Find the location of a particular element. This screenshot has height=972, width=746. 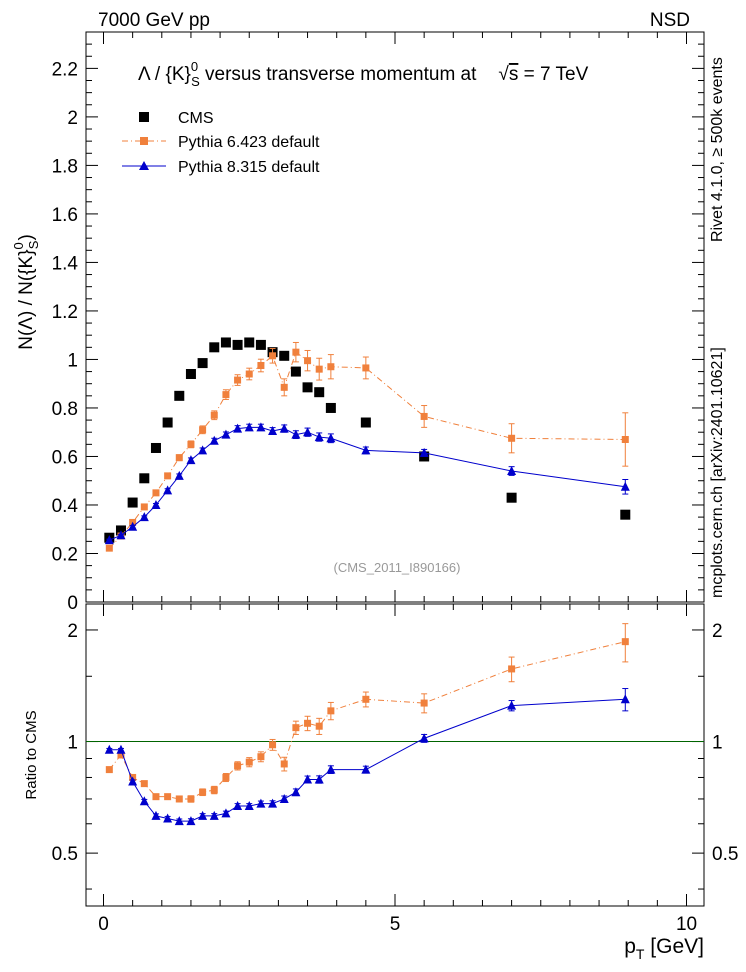

y-tick-label: 1.8 is located at coordinates (65, 166).